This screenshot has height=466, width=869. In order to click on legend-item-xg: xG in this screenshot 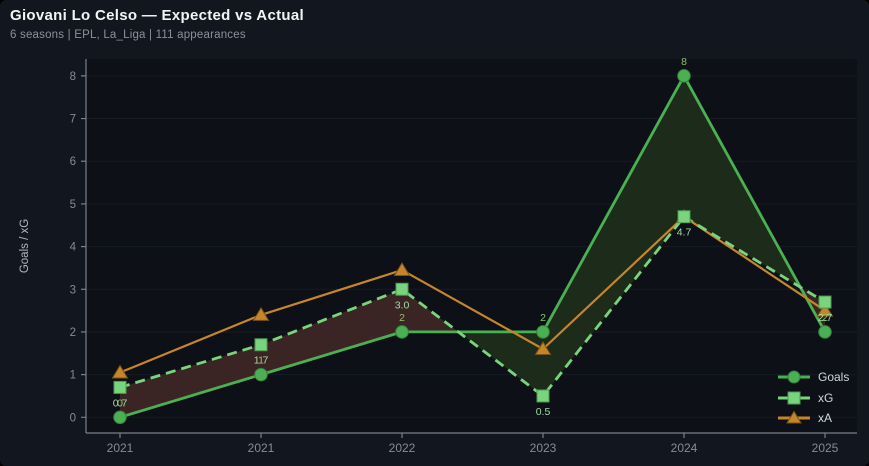, I will do `click(805, 398)`.